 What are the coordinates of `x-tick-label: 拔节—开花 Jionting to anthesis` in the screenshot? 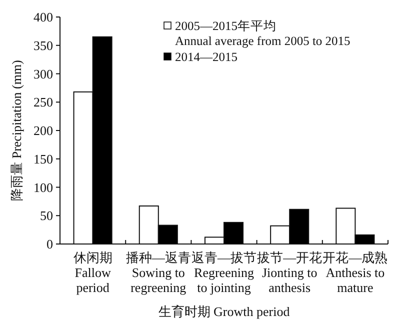 It's located at (289, 272).